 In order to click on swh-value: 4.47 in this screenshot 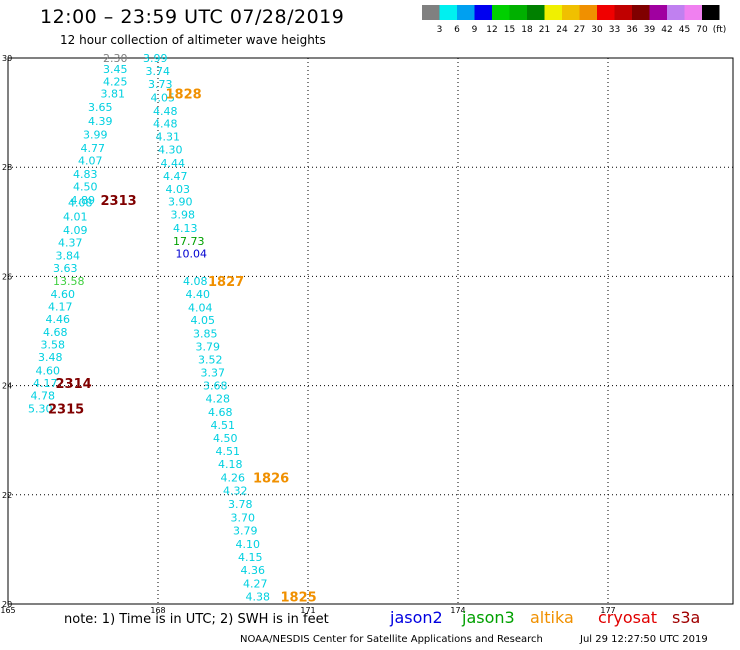, I will do `click(175, 176)`.